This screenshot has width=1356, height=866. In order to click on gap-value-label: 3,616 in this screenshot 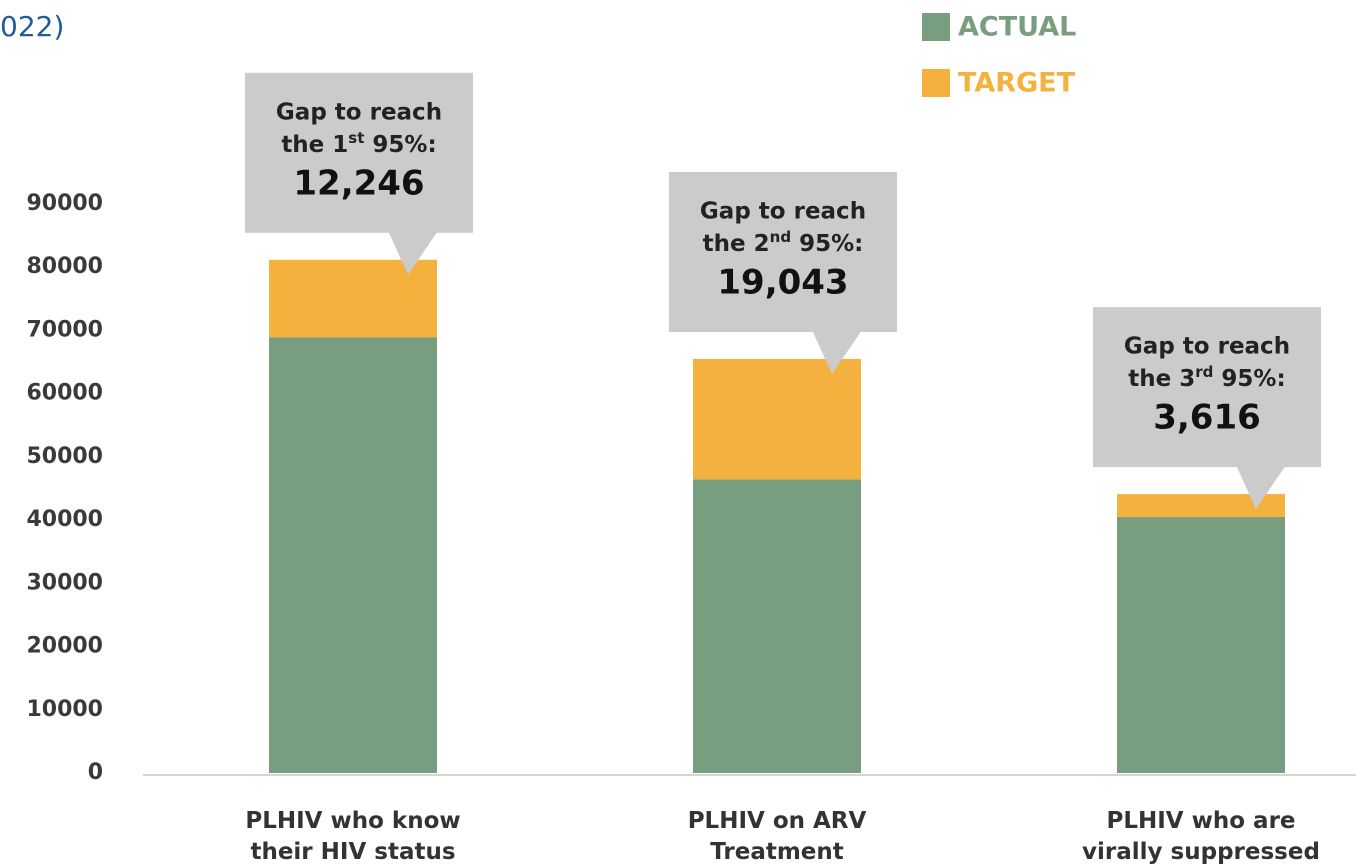, I will do `click(1207, 418)`.